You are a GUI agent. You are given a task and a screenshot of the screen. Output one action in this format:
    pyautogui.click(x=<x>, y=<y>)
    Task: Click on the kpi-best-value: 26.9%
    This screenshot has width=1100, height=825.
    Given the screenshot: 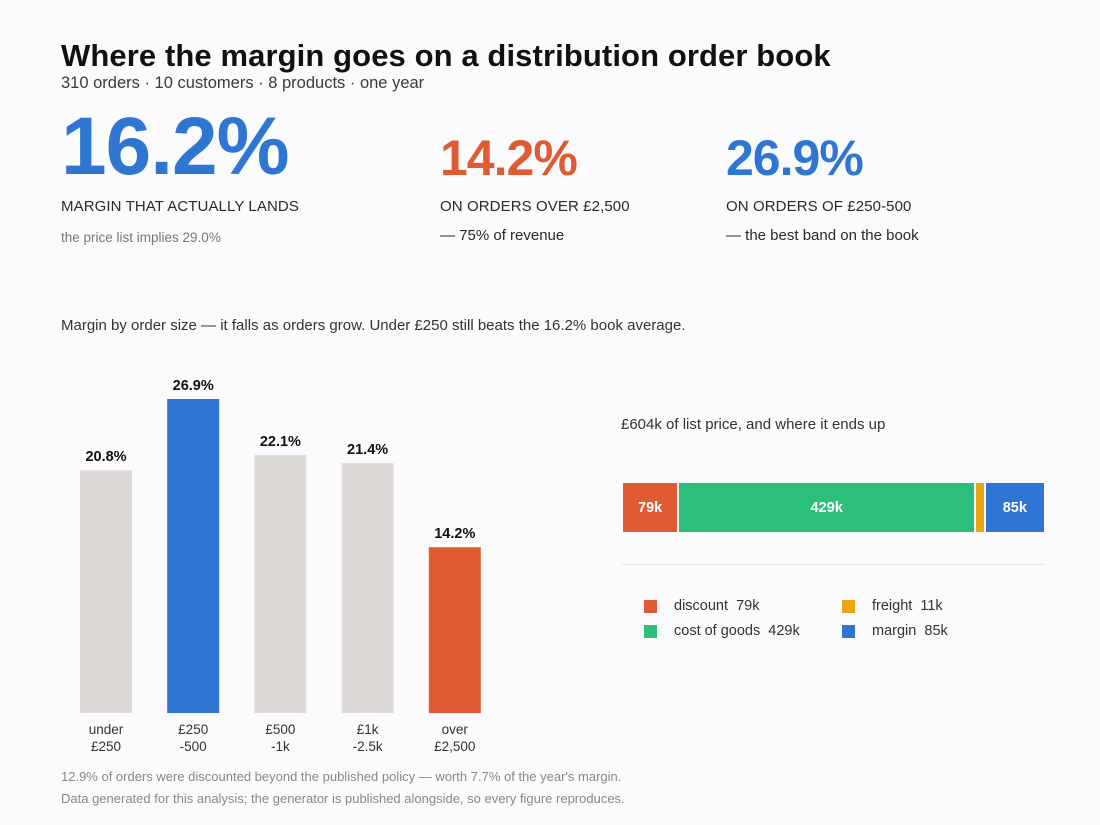 What is the action you would take?
    pyautogui.click(x=795, y=158)
    